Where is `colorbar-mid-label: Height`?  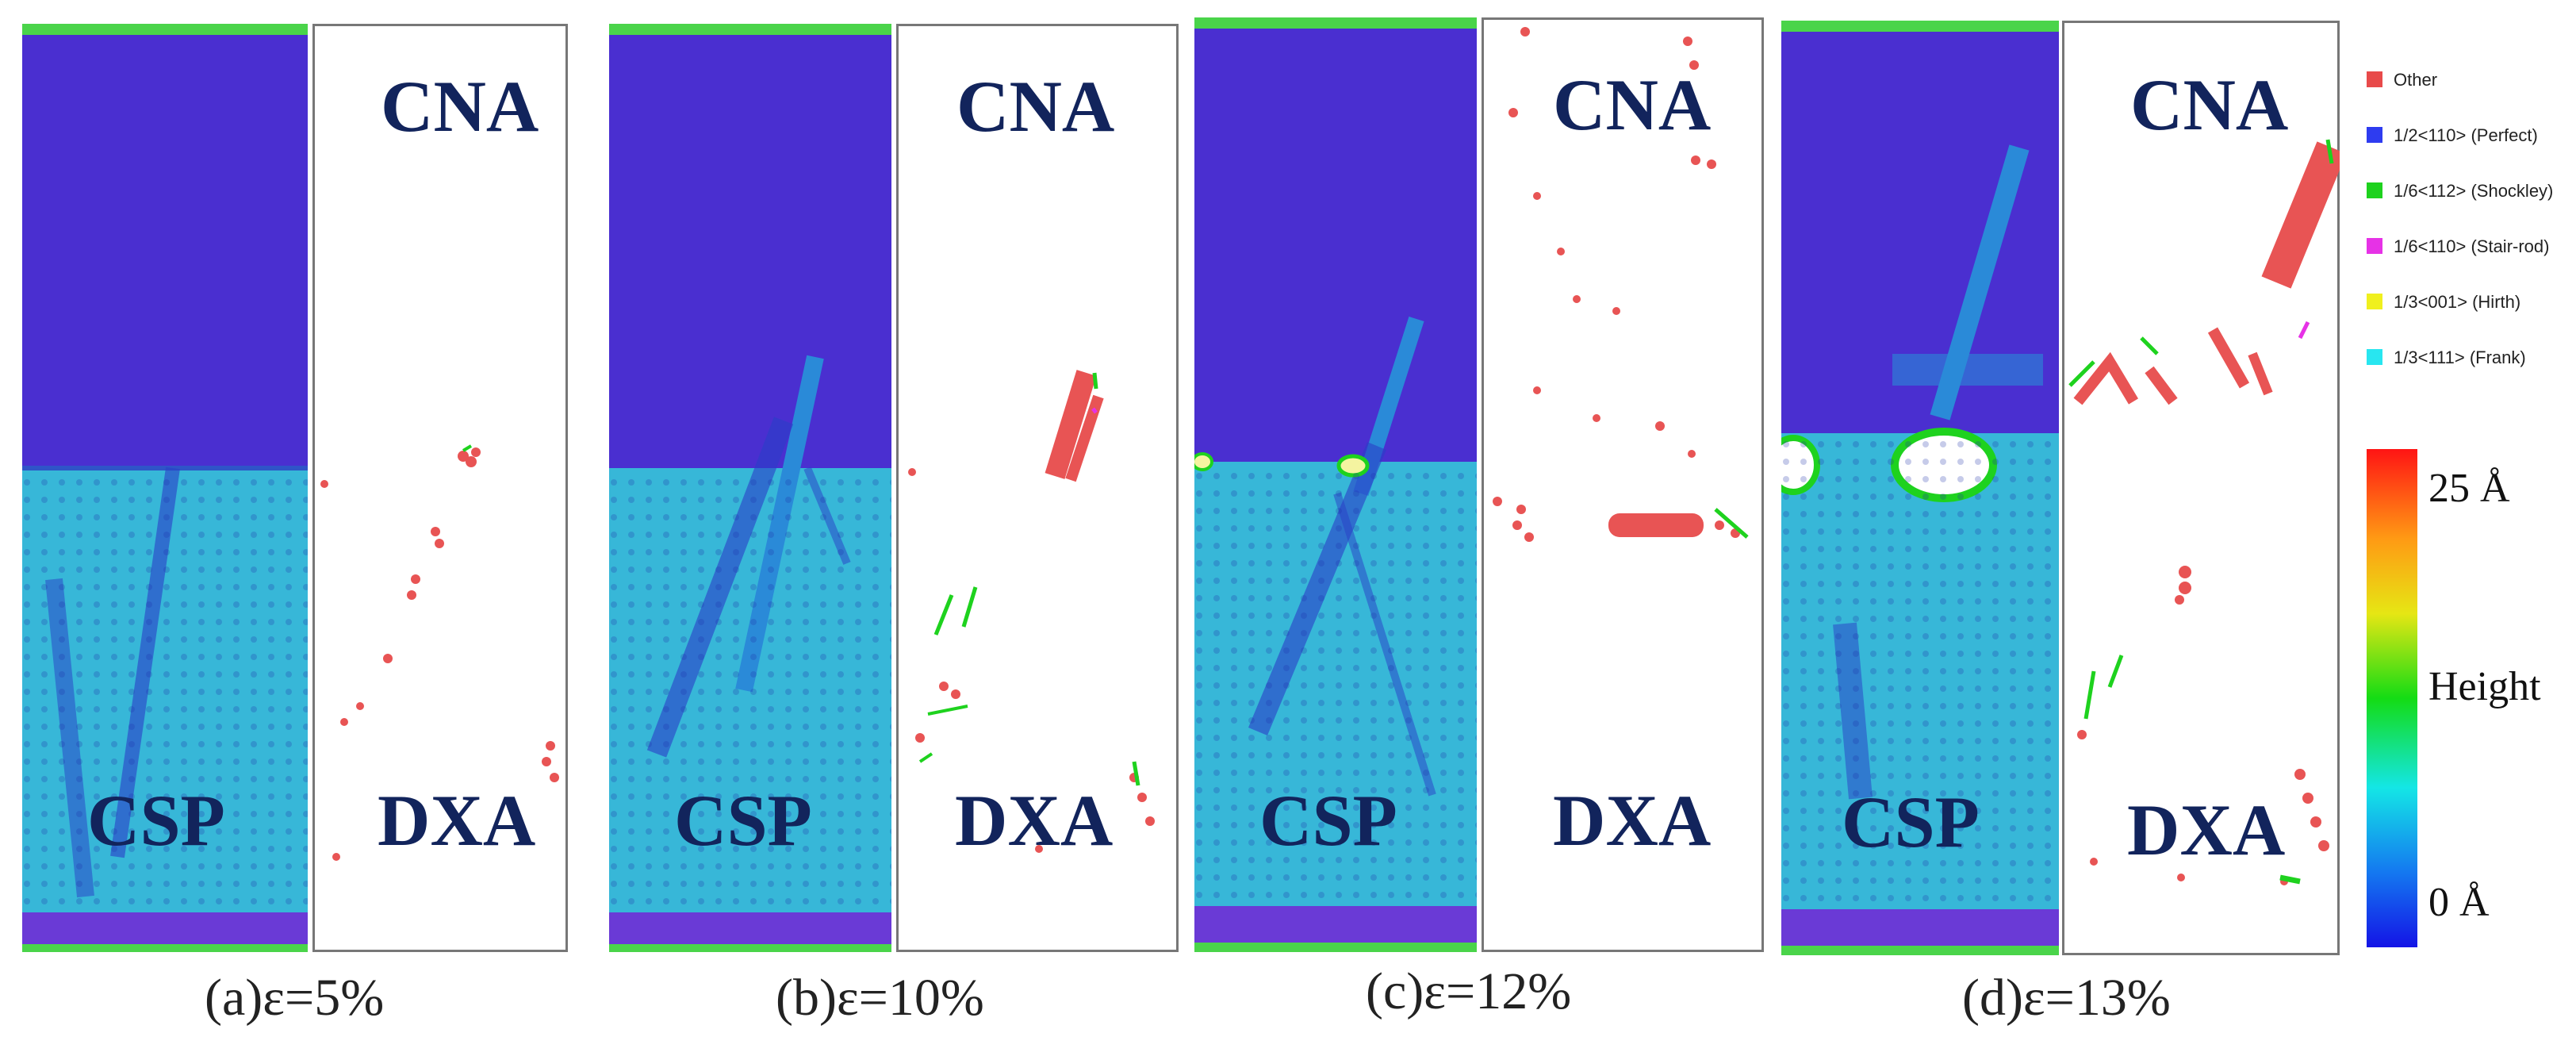
colorbar-mid-label: Height is located at coordinates (2485, 687).